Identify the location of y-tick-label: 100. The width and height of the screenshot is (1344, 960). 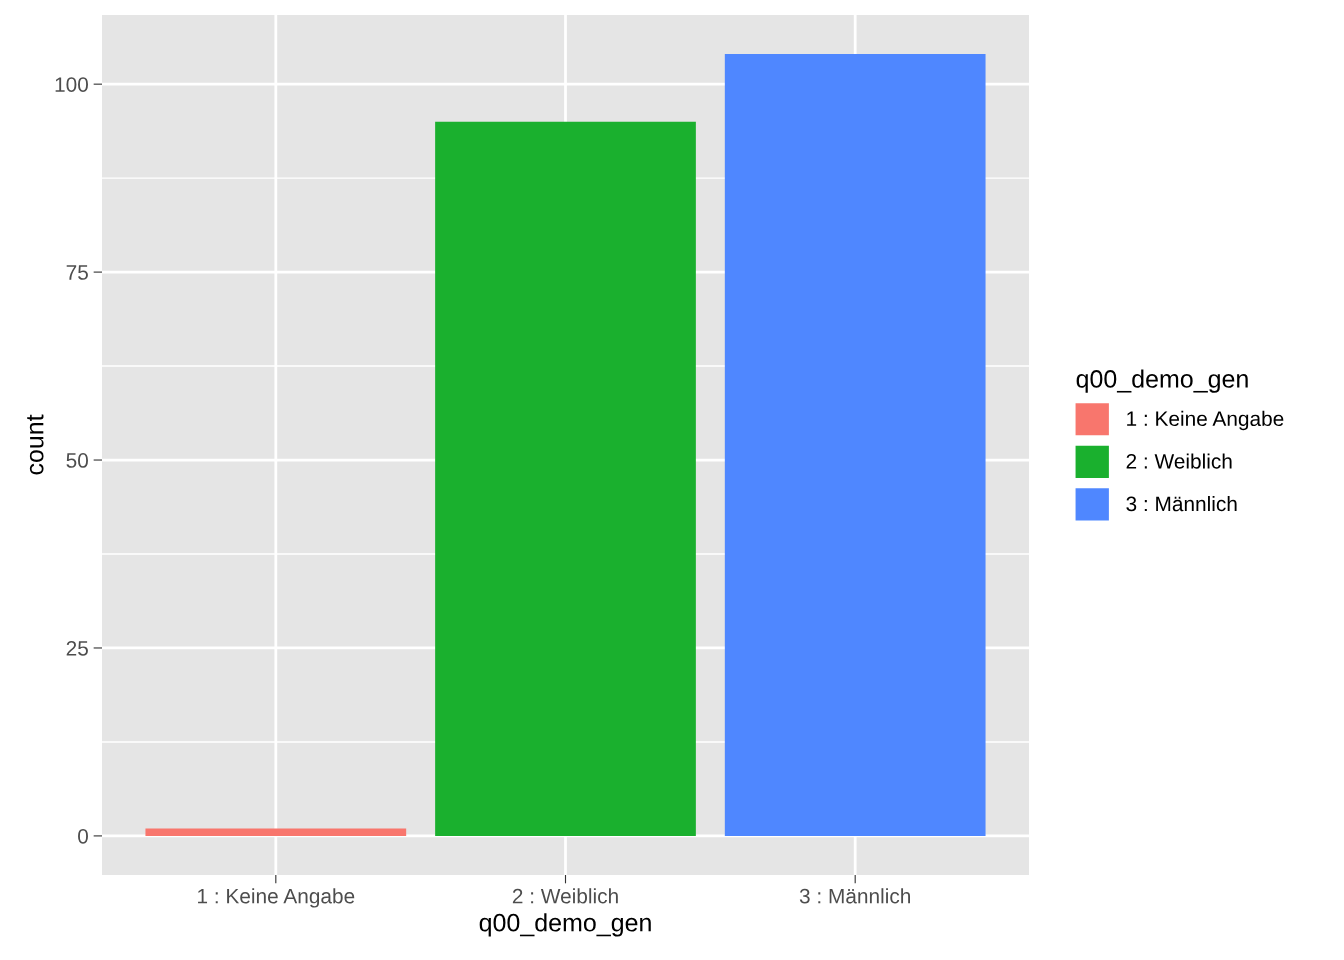
(71, 84).